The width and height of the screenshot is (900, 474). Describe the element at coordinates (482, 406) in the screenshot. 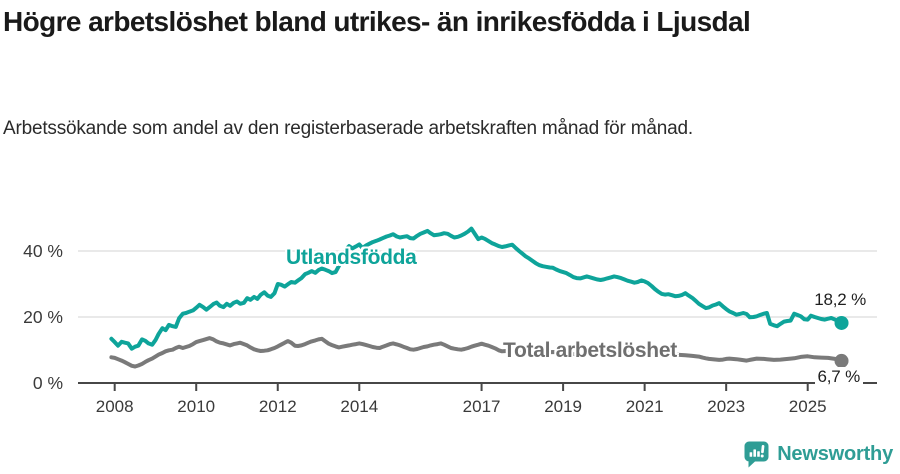

I see `x-tick-label: 2017` at that location.